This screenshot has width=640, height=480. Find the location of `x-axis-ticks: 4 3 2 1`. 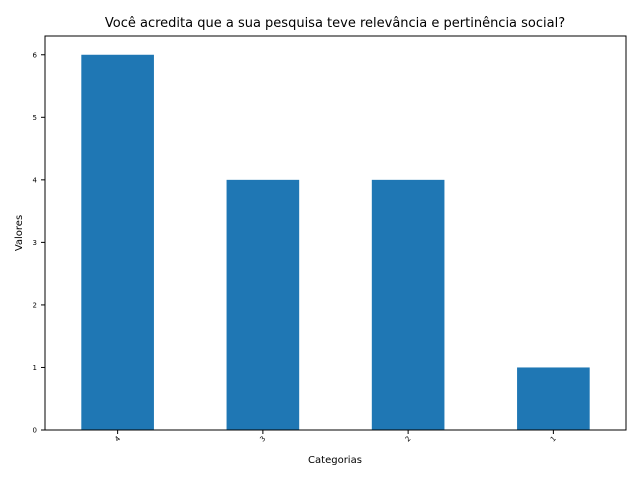

x-axis-ticks: 4 3 2 1 is located at coordinates (335, 437).